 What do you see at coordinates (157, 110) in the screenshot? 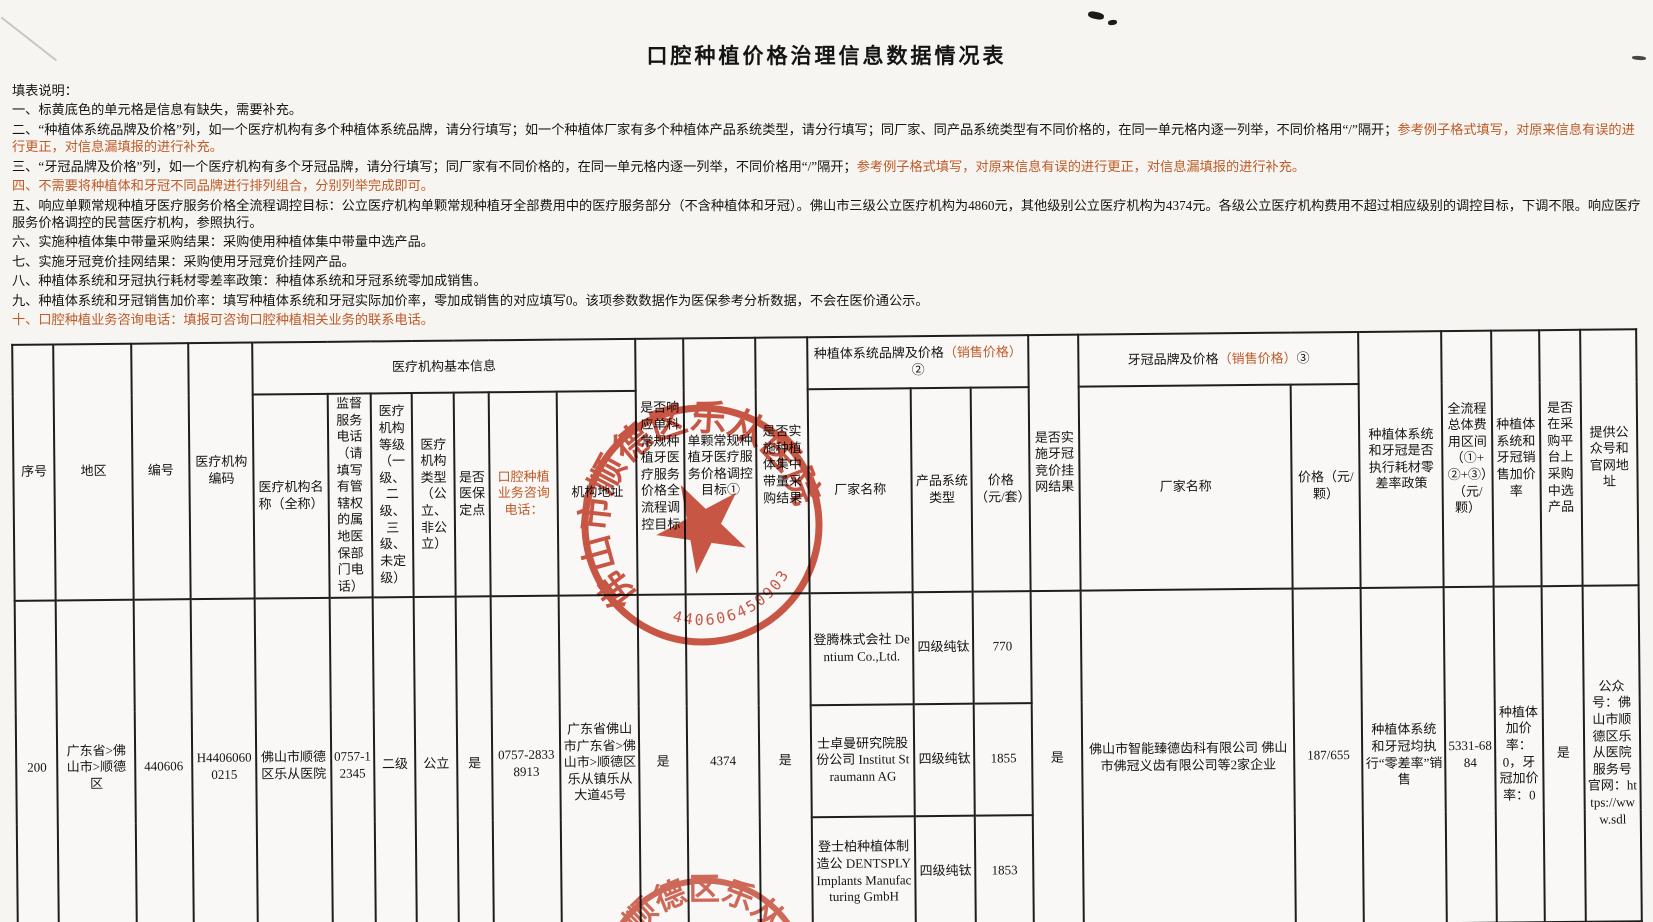
I see `instruction-item-1: 一、标黄底色的单元格是信息有缺失，需要补充。` at bounding box center [157, 110].